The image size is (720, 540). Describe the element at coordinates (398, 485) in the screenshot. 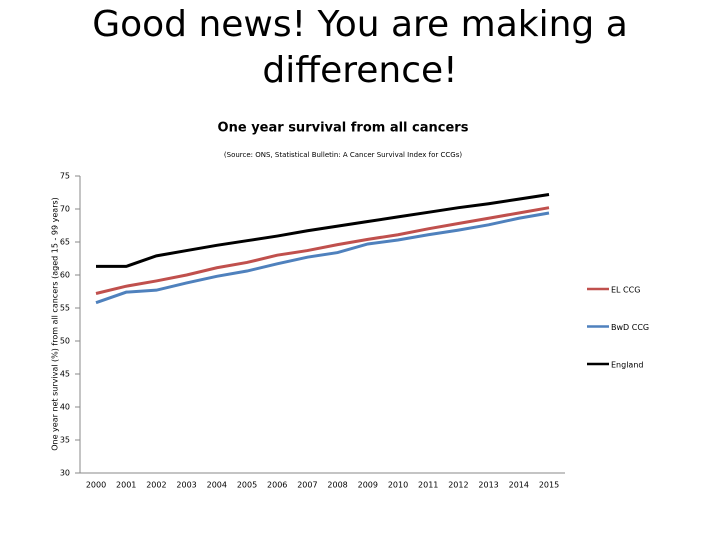

I see `x-tick-label: 2010` at that location.